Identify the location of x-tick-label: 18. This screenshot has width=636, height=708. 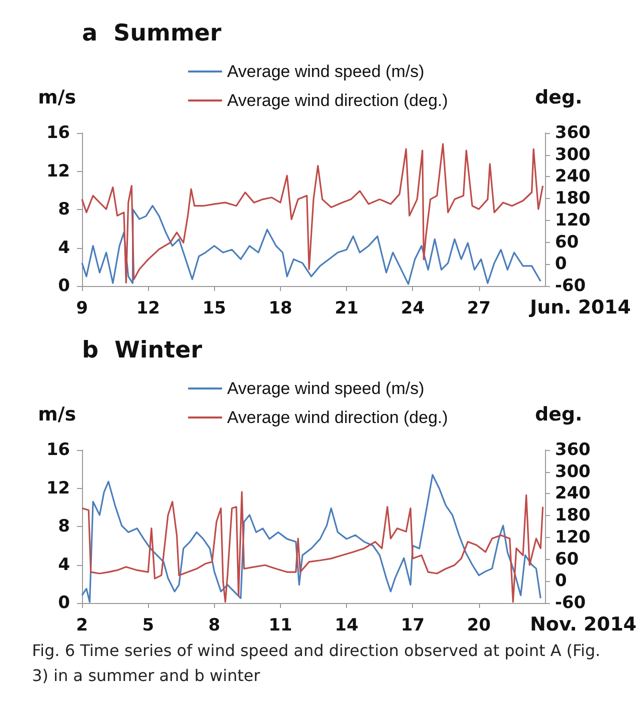
(280, 308).